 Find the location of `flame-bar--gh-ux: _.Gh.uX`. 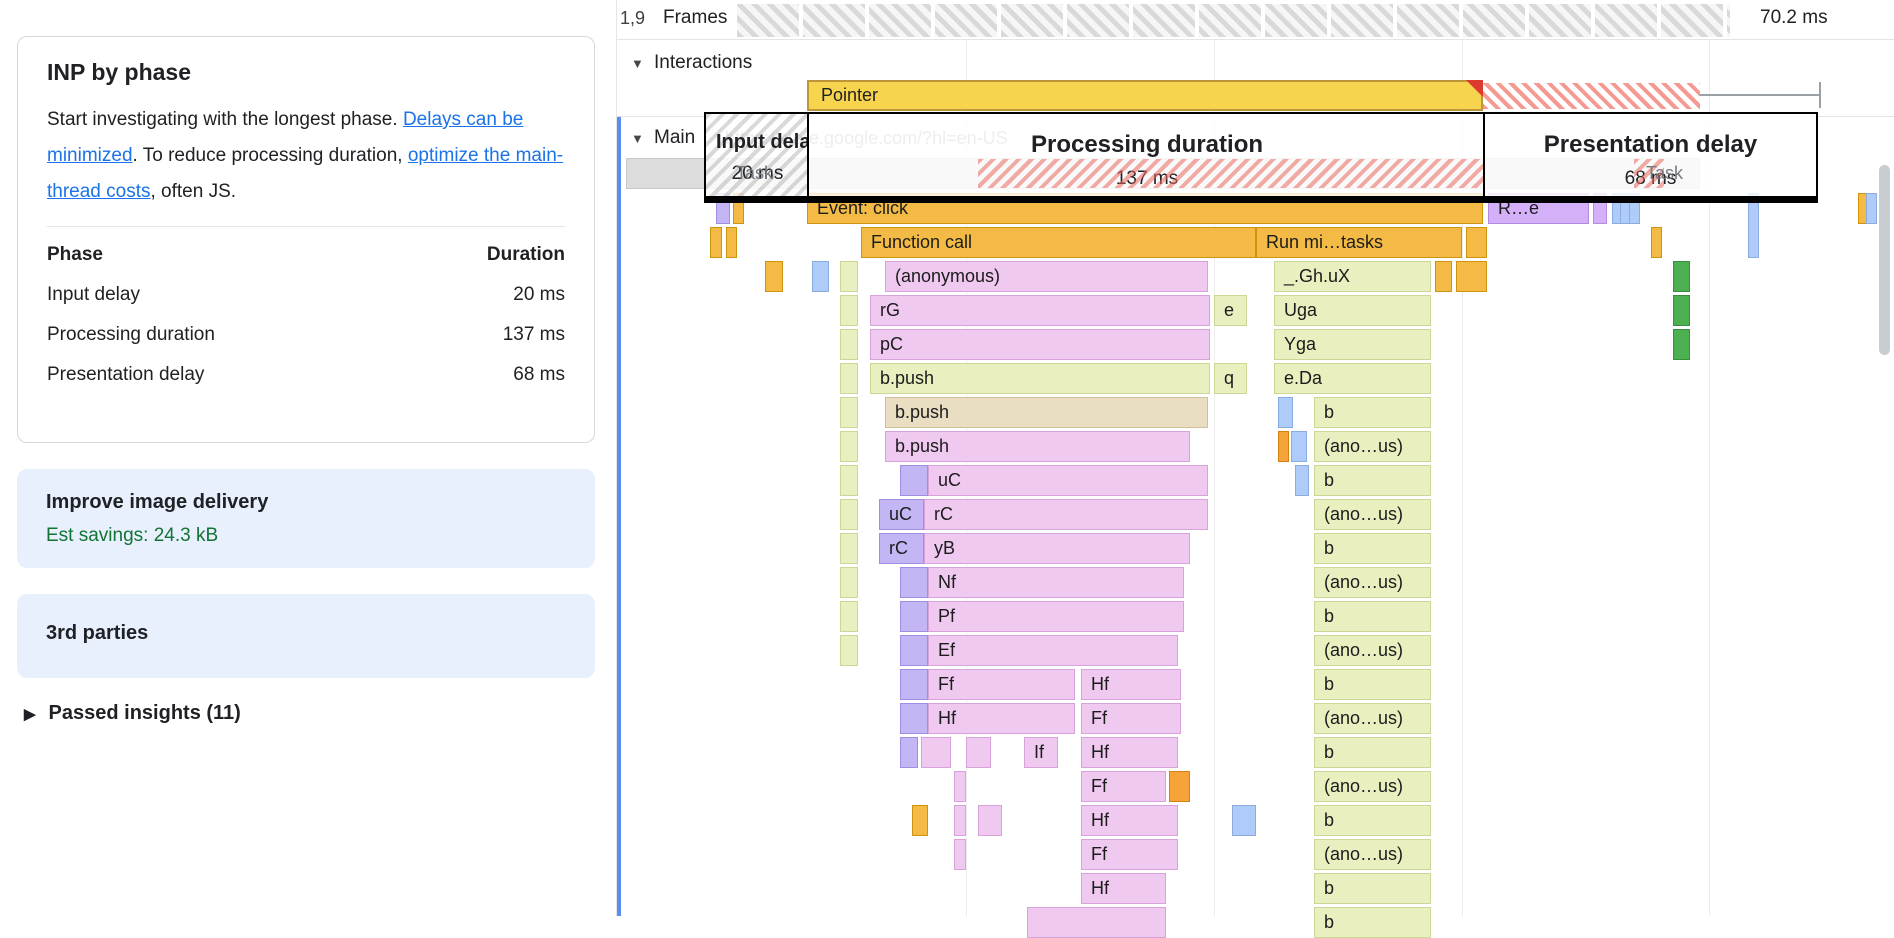

flame-bar--gh-ux: _.Gh.uX is located at coordinates (1352, 276).